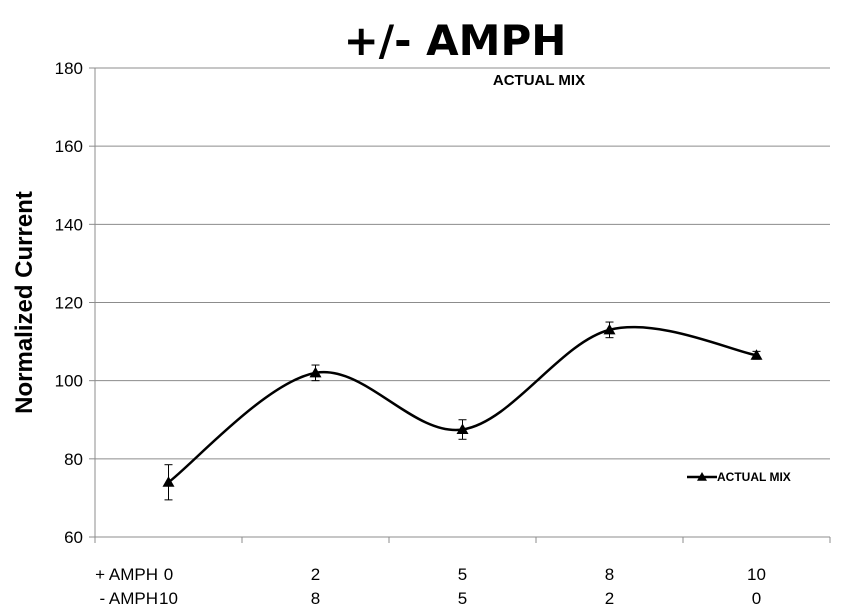 The height and width of the screenshot is (607, 845). Describe the element at coordinates (69, 68) in the screenshot. I see `y-tick-label: 180` at that location.